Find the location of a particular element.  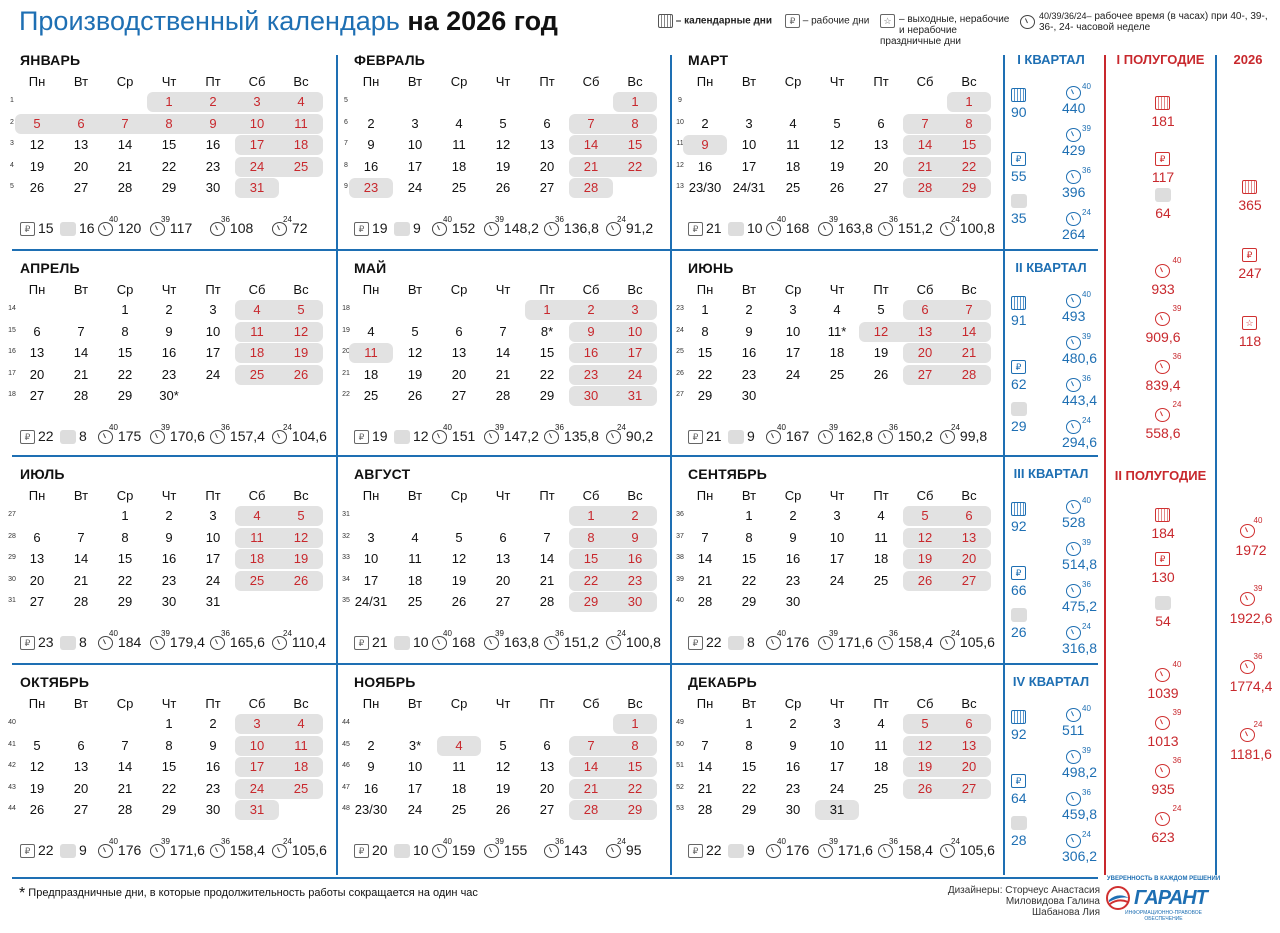

day-cell: 11 is located at coordinates (459, 766).